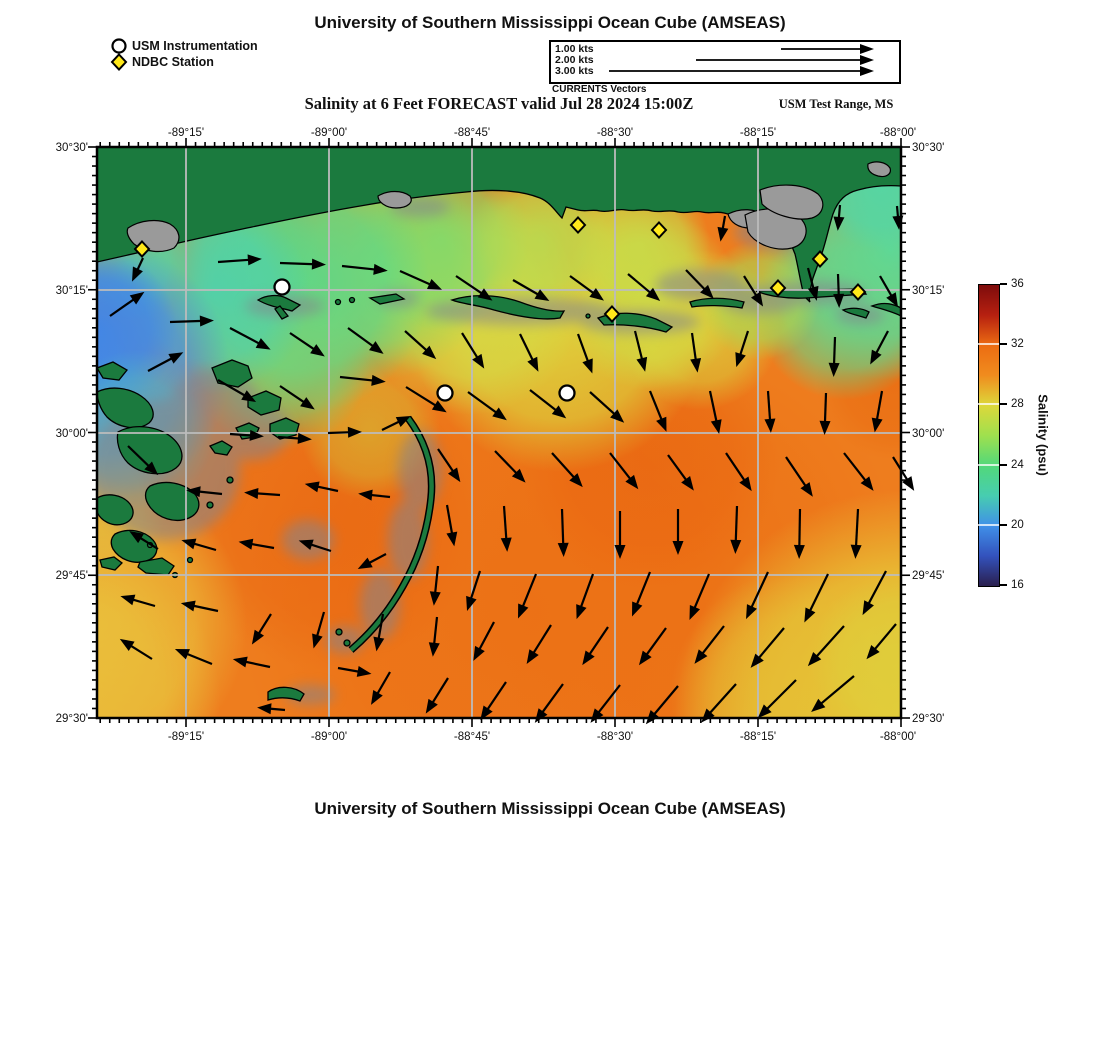 This screenshot has width=1100, height=1050. Describe the element at coordinates (186, 737) in the screenshot. I see `lon-tick-label-bottom: -89°15'` at that location.